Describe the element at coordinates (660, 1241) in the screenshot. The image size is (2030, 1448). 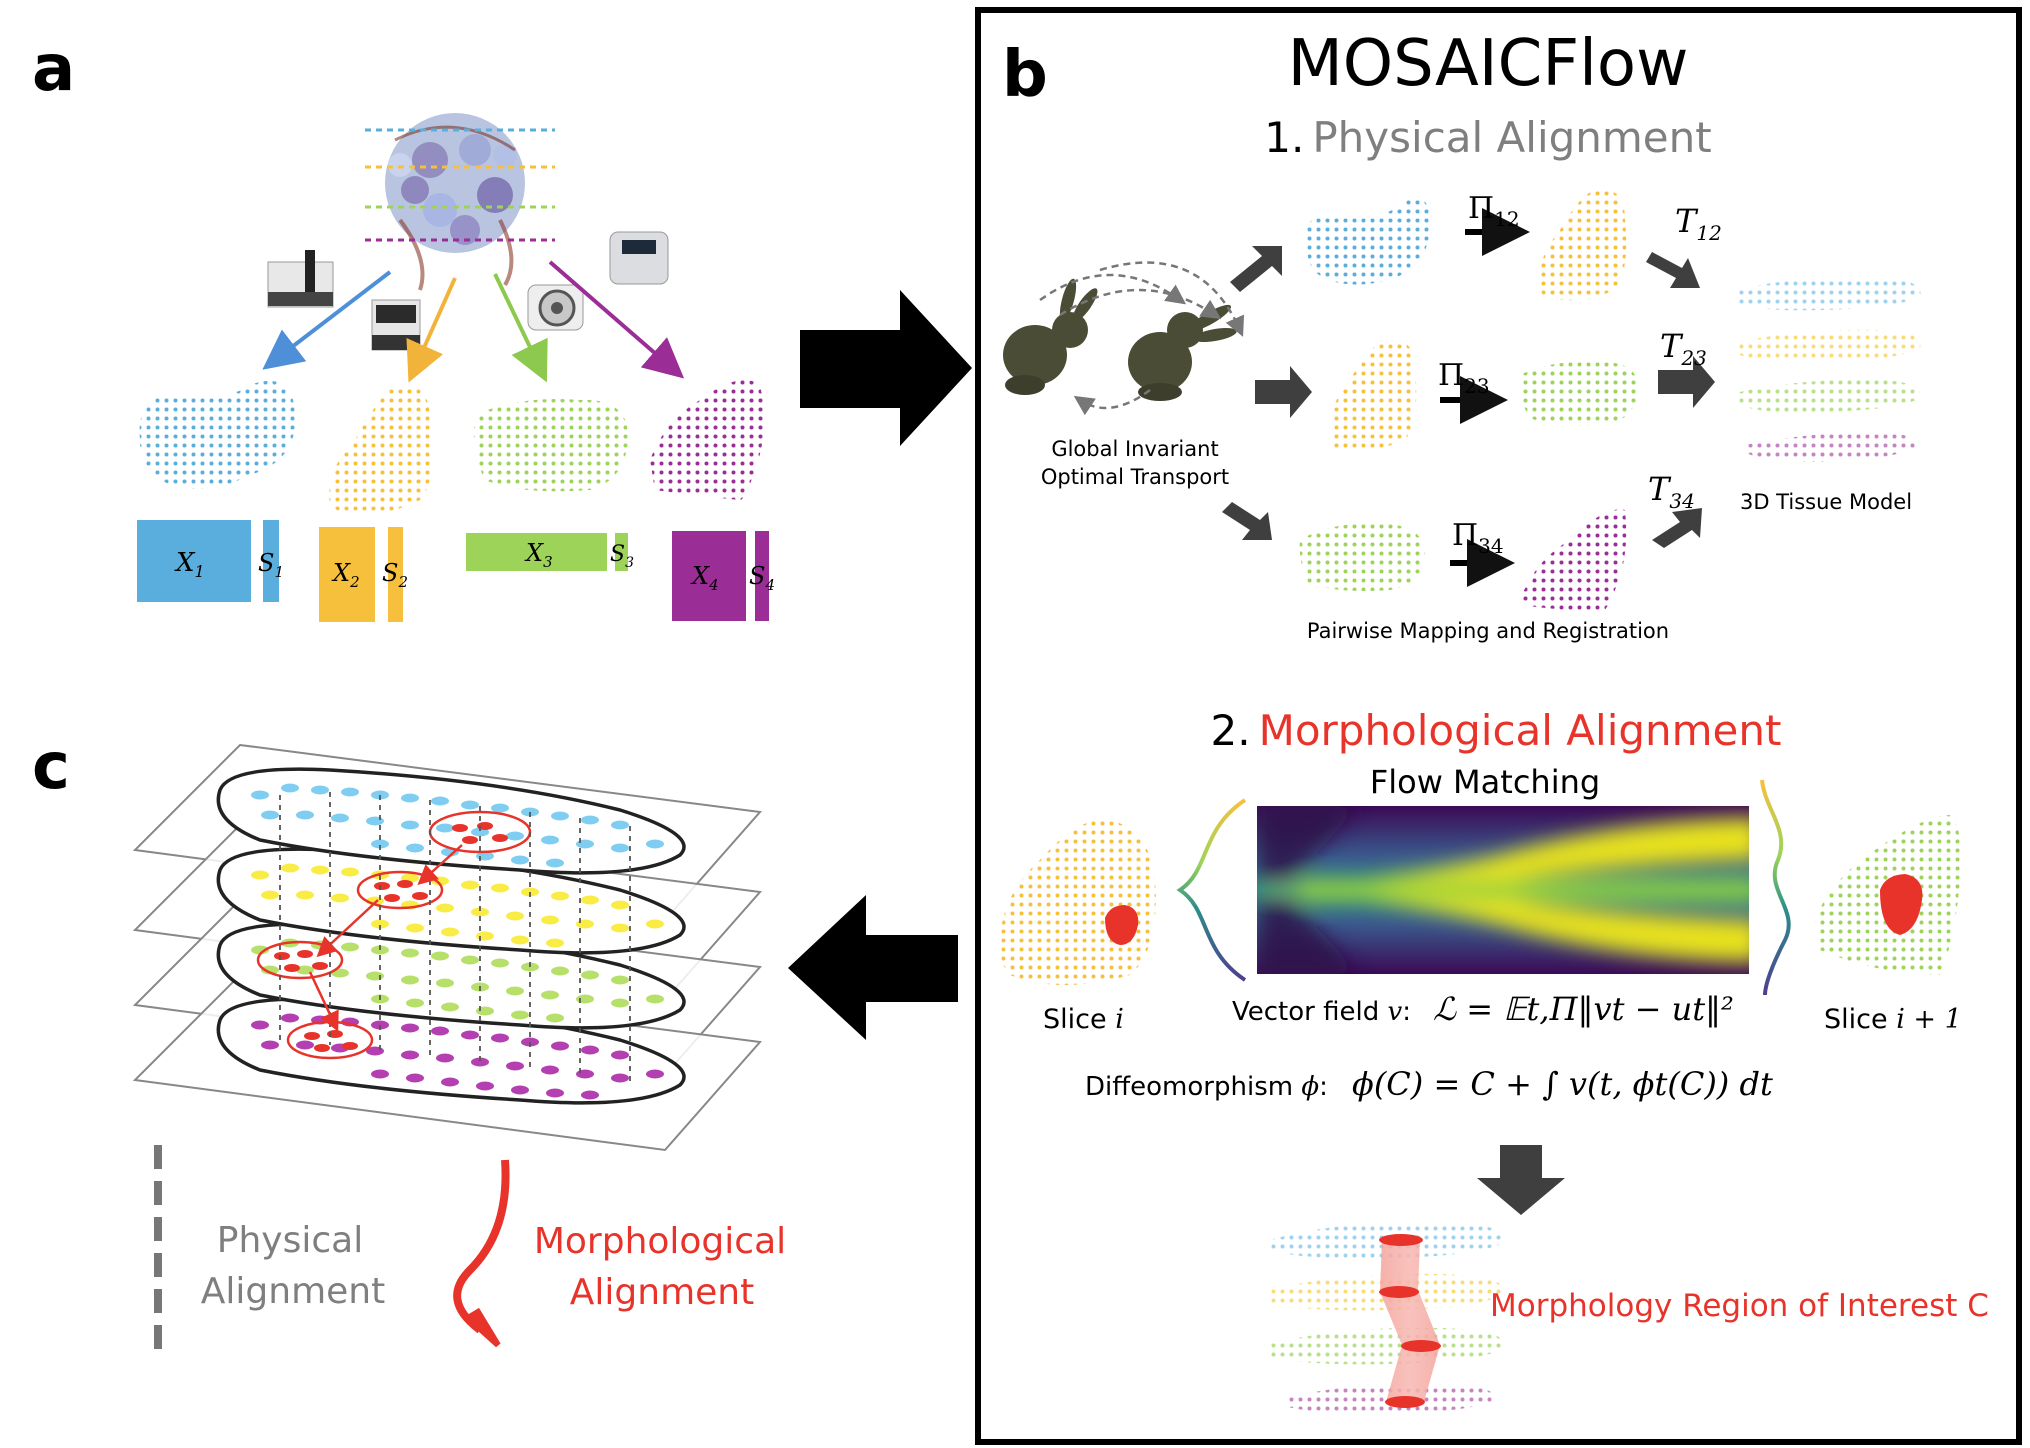
I see `legend-morph-line1: Morphological` at that location.